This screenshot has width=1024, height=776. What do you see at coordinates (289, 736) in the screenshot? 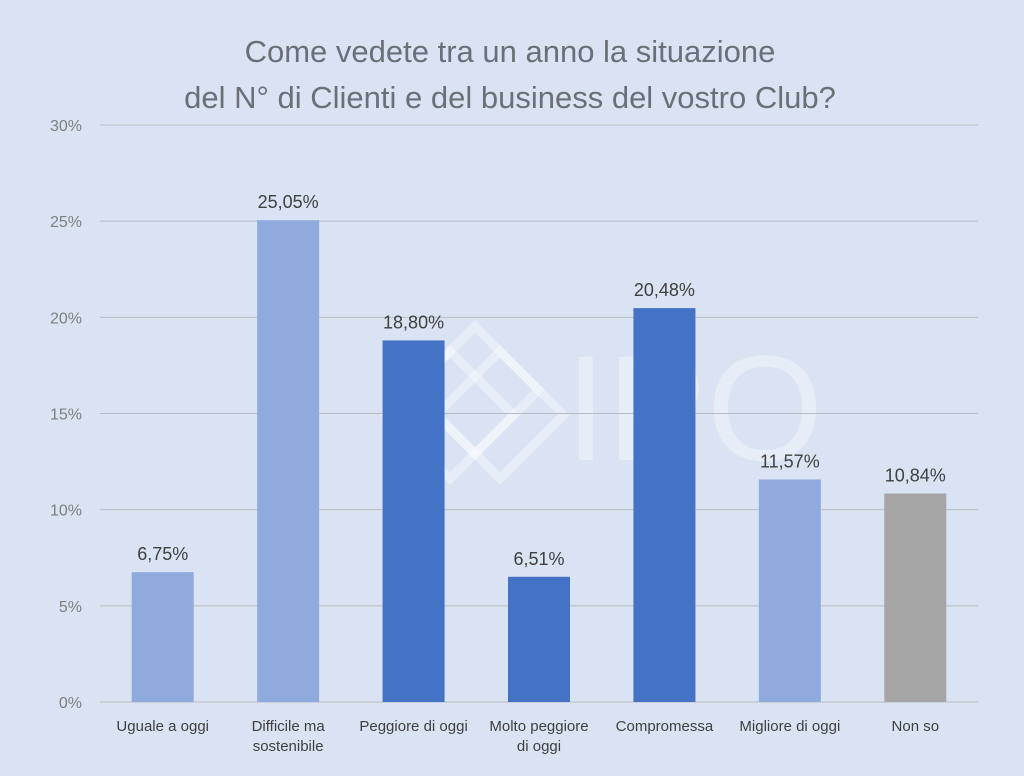
I see `x-tick-label: Difficile ma sostenibile` at bounding box center [289, 736].